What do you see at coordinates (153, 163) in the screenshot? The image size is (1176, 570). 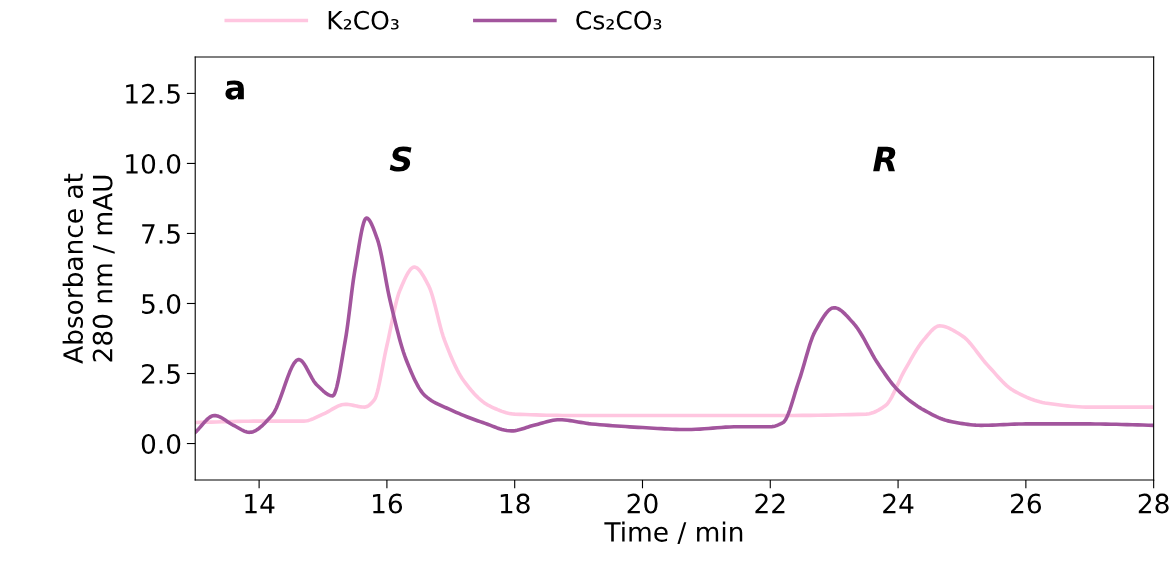 I see `y-tick-label: 10.0` at bounding box center [153, 163].